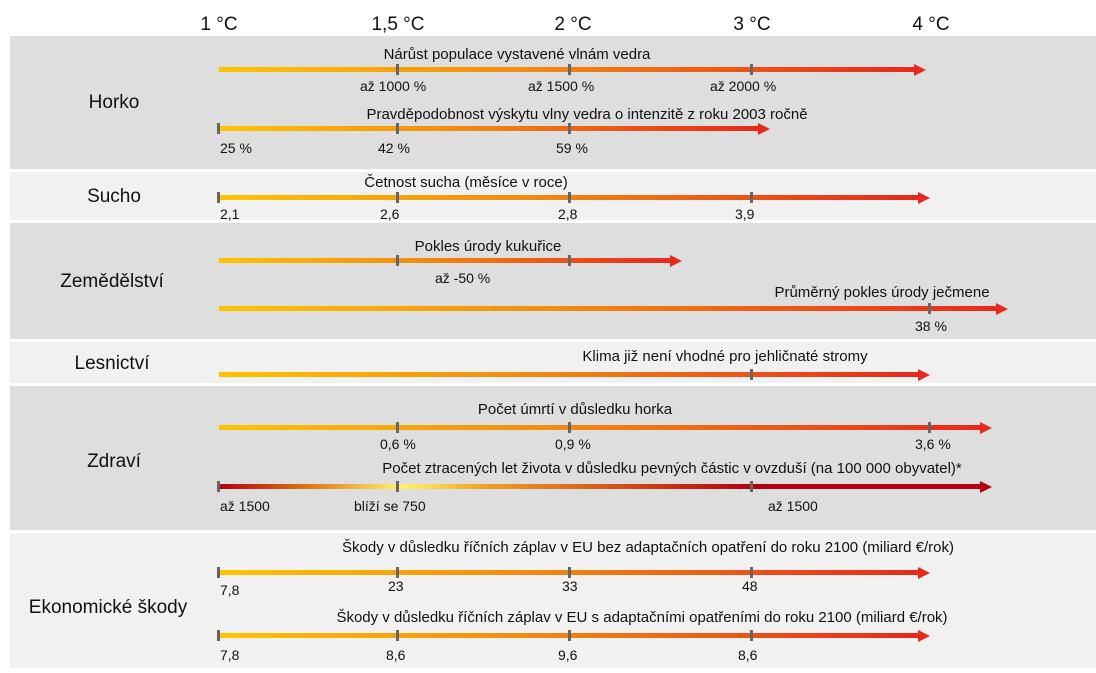 This screenshot has height=673, width=1096. I want to click on value-label: 2,6, so click(390, 214).